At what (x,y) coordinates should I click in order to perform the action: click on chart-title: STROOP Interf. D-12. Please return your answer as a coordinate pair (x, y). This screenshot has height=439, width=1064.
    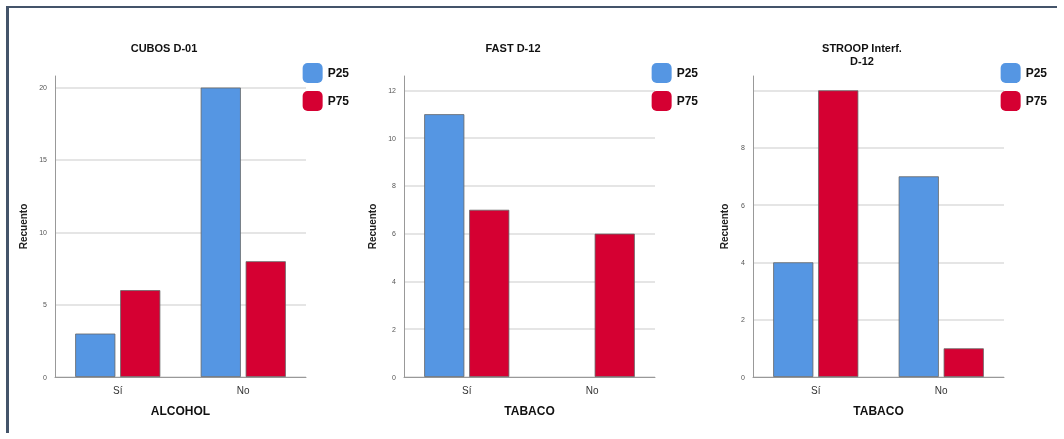
    Looking at the image, I should click on (862, 54).